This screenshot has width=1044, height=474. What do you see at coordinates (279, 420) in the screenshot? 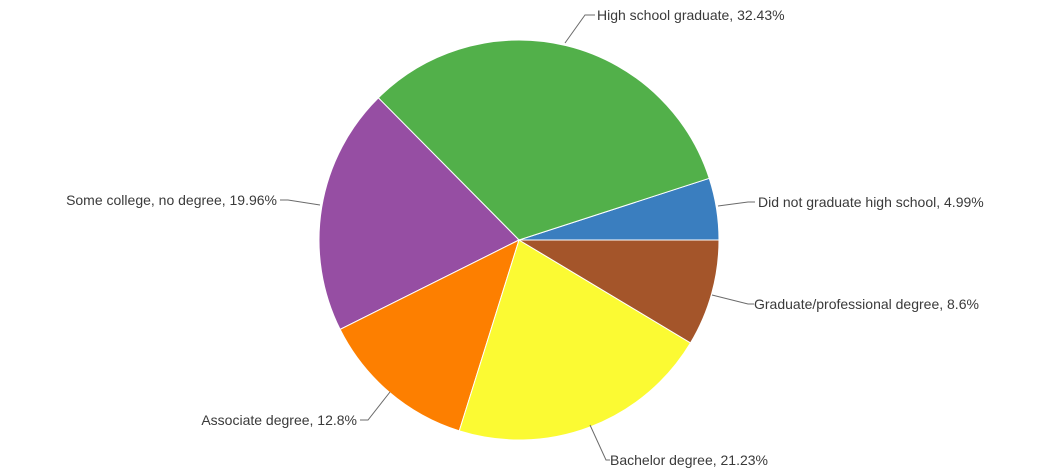
I see `slice-label: Associate degree, 12.8%` at bounding box center [279, 420].